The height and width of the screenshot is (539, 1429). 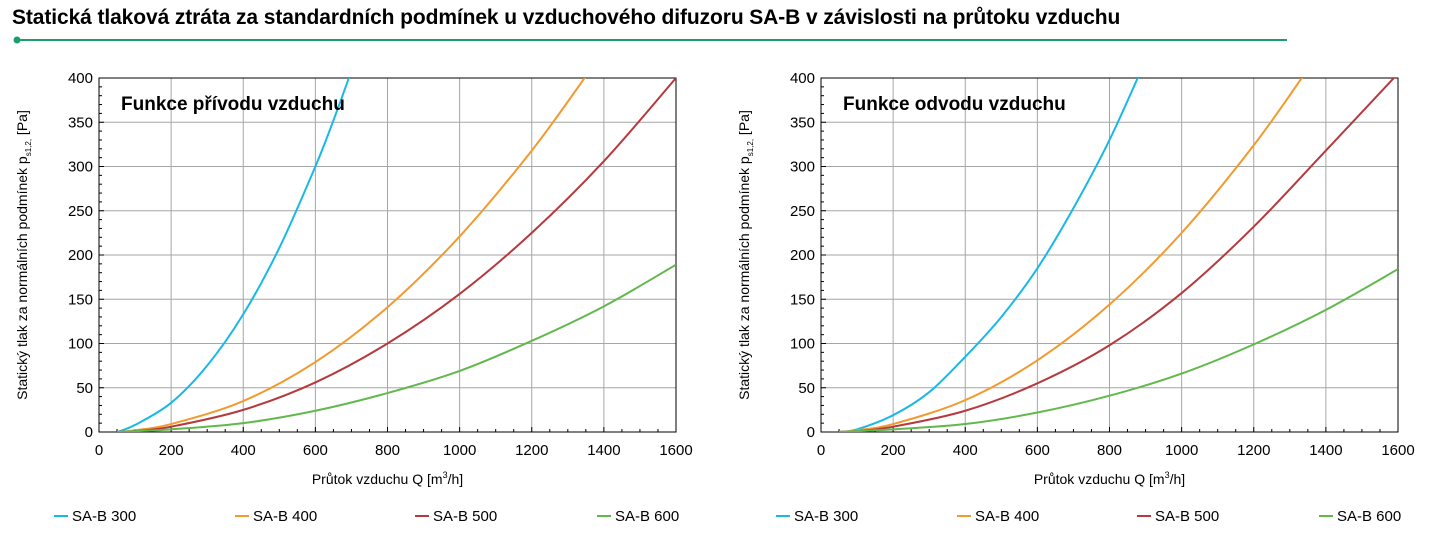 I want to click on title-rule-line, so click(x=652, y=40).